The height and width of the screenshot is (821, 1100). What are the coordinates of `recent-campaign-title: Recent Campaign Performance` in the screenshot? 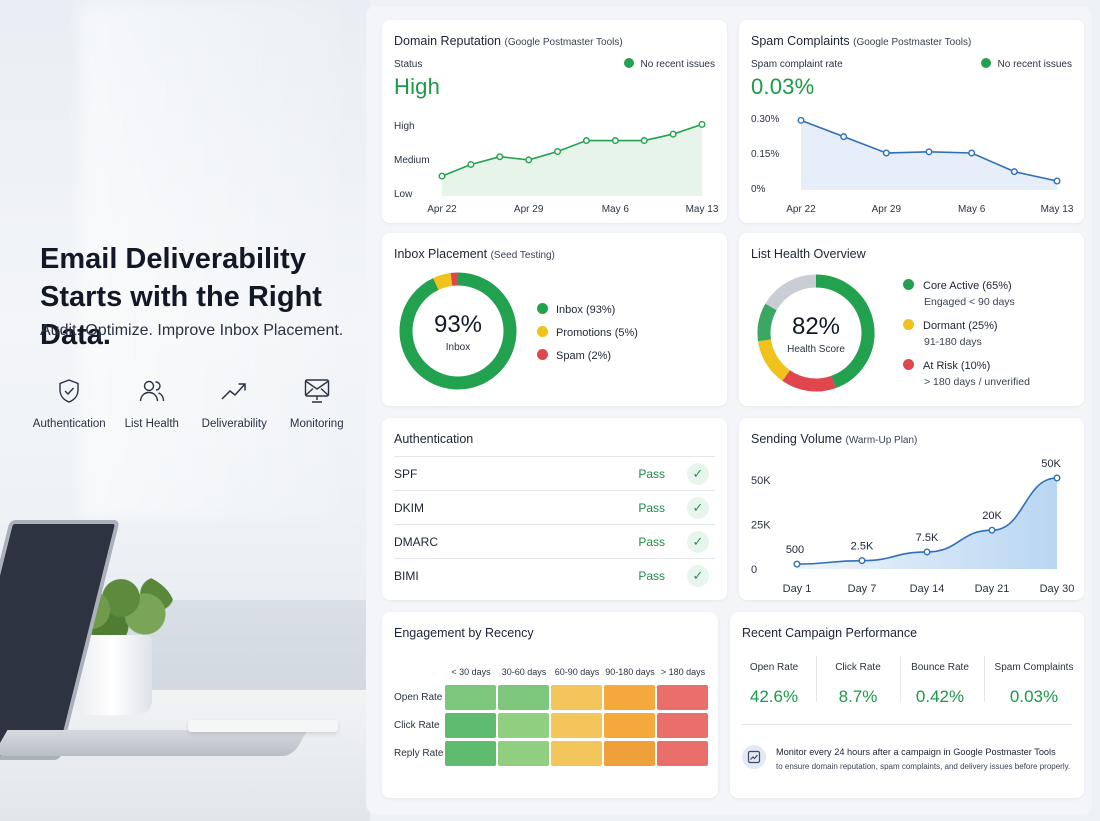 It's located at (830, 633).